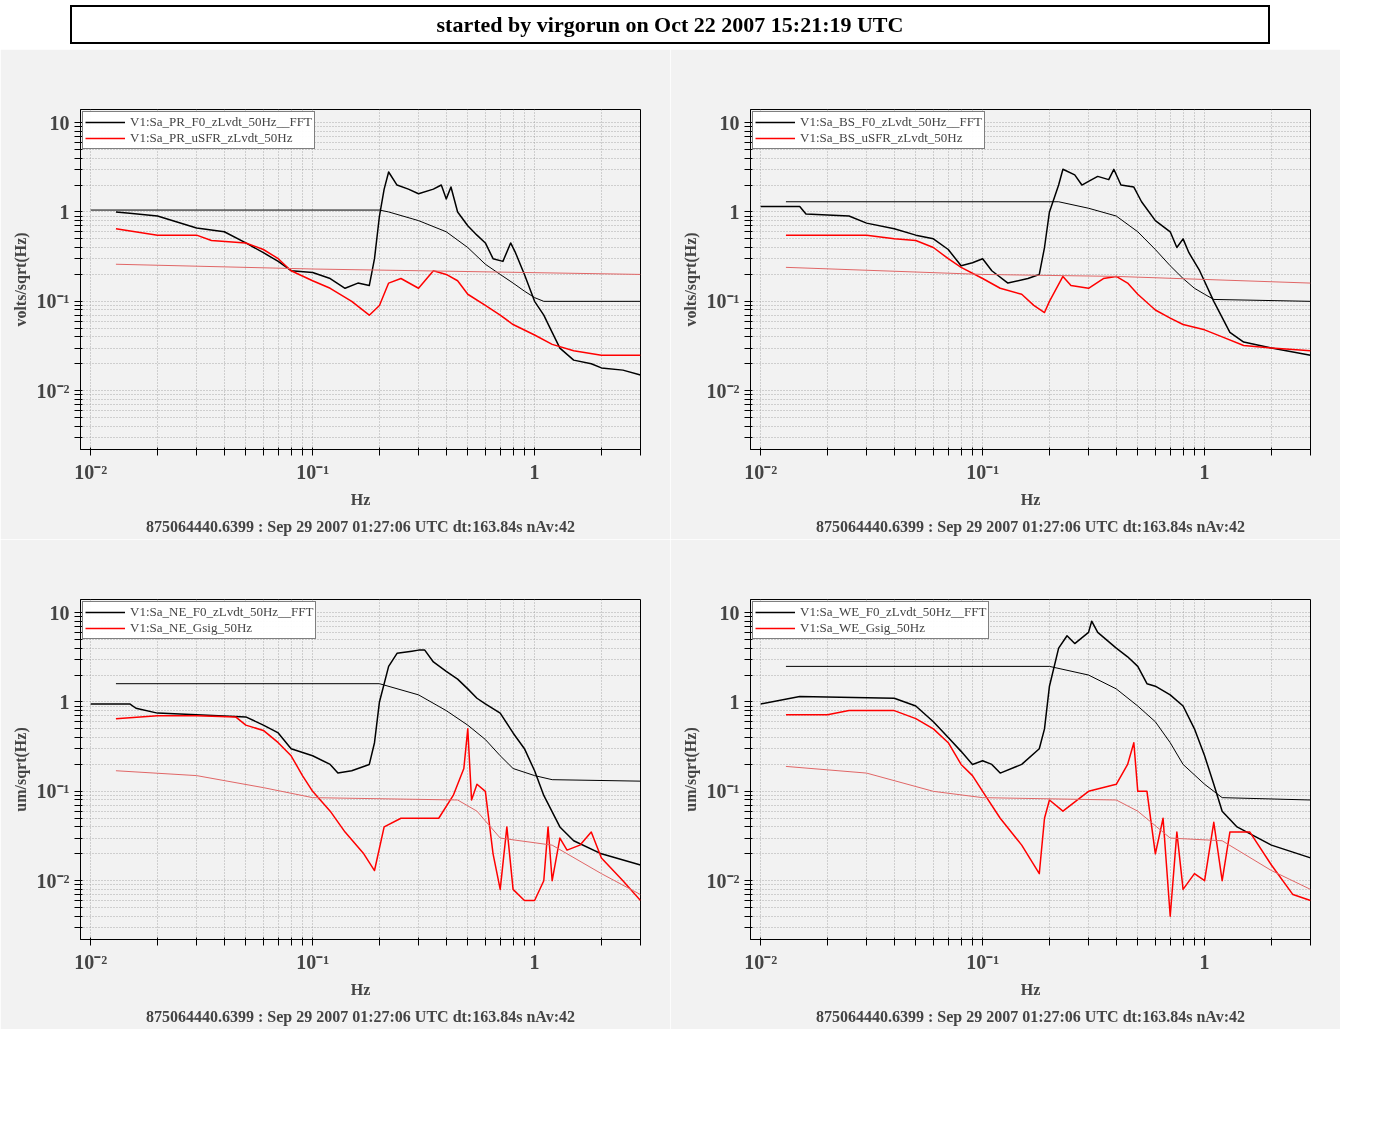  Describe the element at coordinates (862, 628) in the screenshot. I see `legend-label: V1:Sa_WE_Gsig_50Hz` at that location.